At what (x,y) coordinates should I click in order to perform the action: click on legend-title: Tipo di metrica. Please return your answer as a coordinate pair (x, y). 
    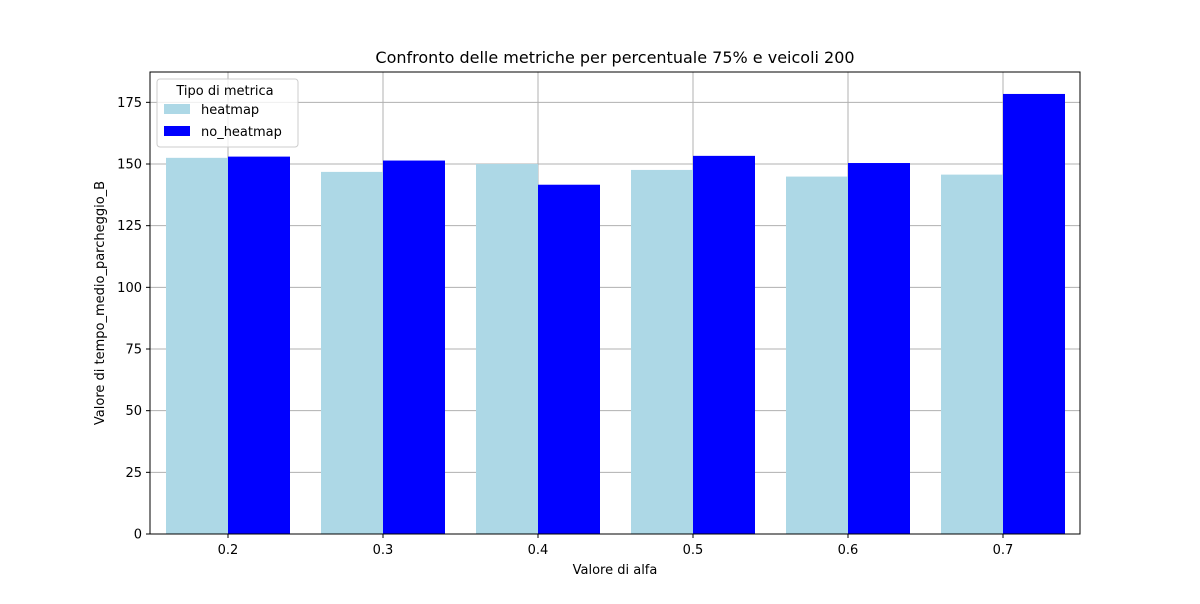
    Looking at the image, I should click on (224, 91).